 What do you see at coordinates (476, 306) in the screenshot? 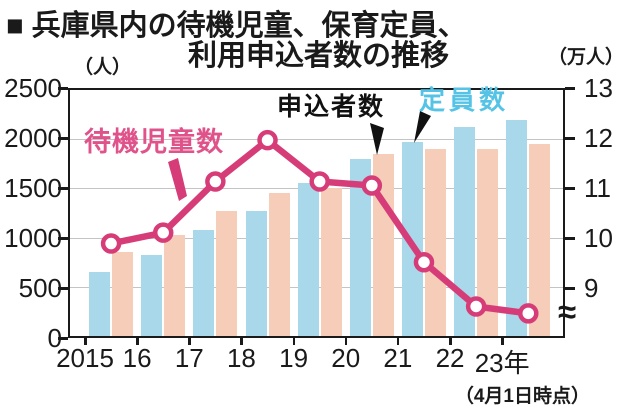
I see `line-marker-2022` at bounding box center [476, 306].